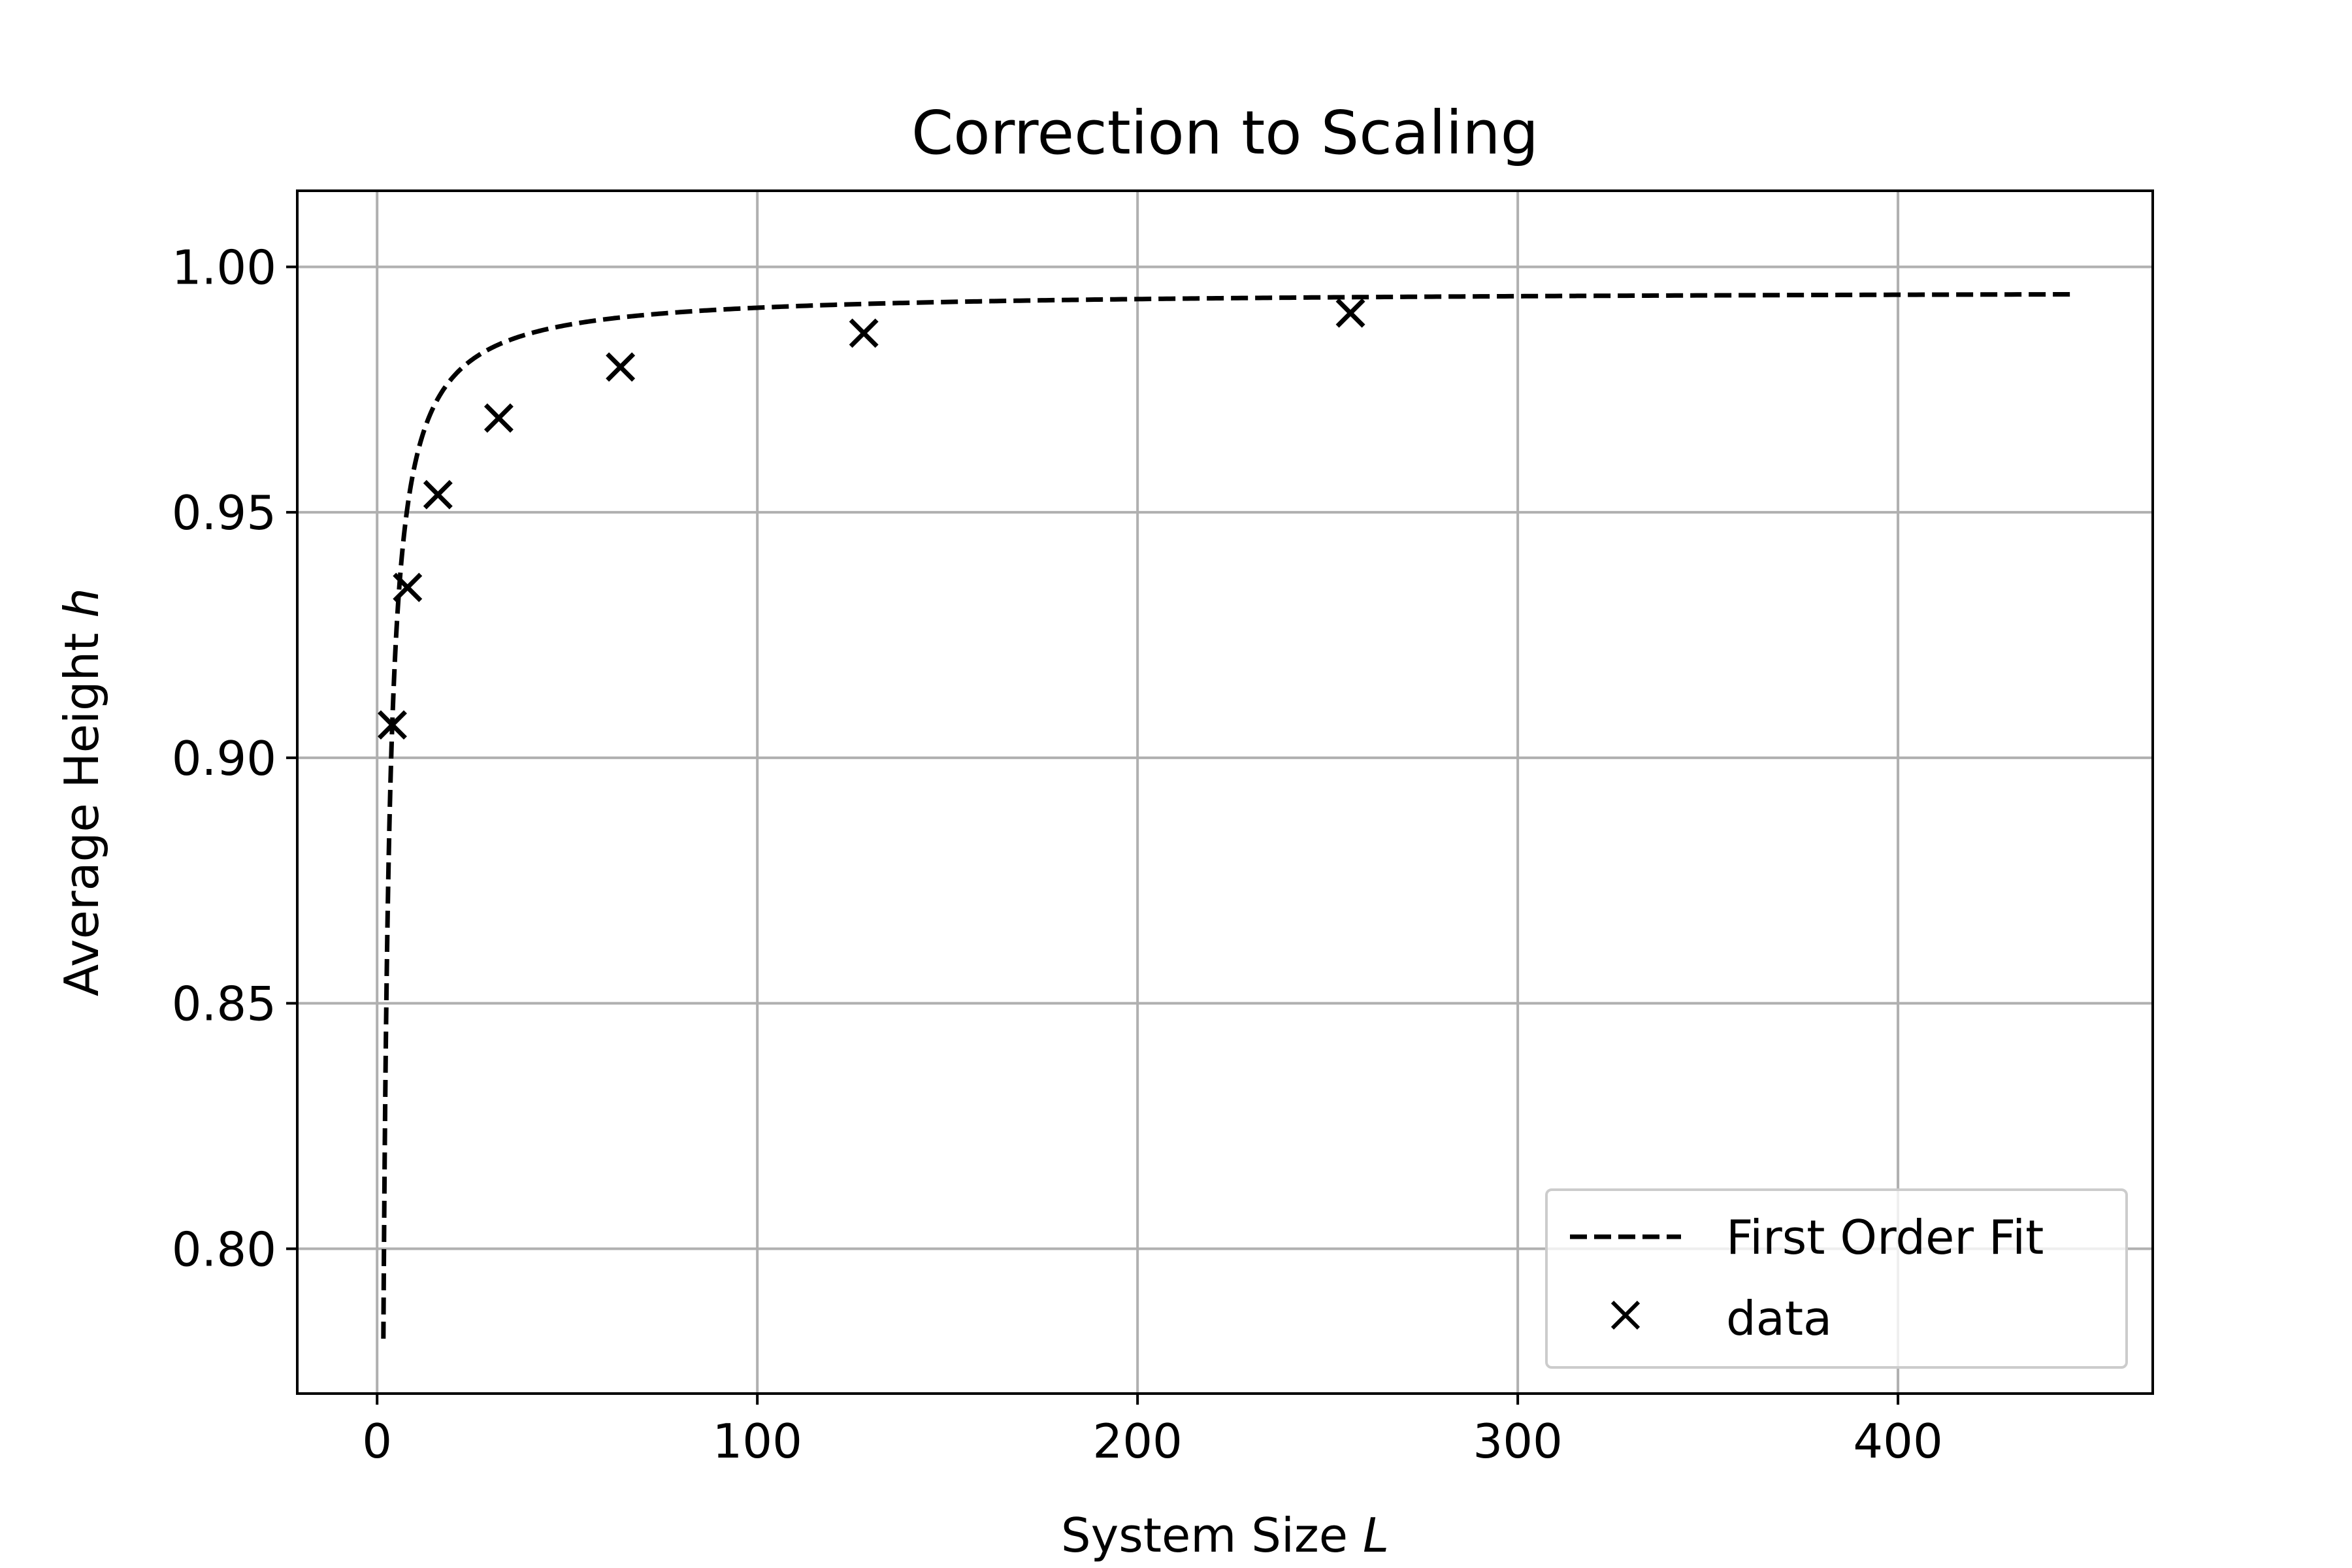 The image size is (2352, 1568). I want to click on y-axis-label: Average Height h, so click(81, 792).